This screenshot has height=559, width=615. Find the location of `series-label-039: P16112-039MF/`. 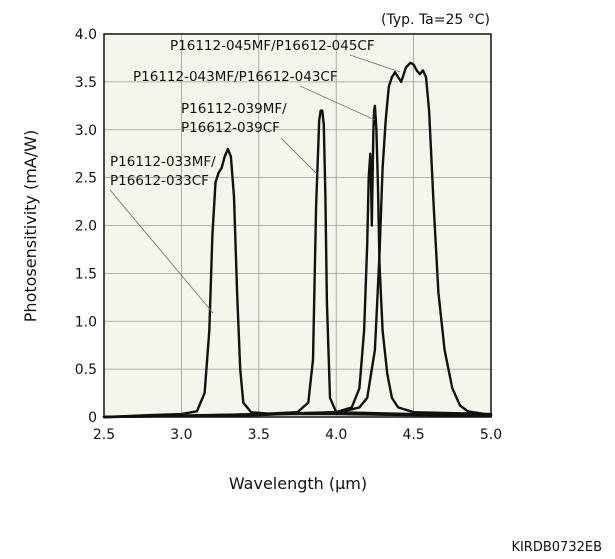

series-label-039: P16112-039MF/ is located at coordinates (234, 109).